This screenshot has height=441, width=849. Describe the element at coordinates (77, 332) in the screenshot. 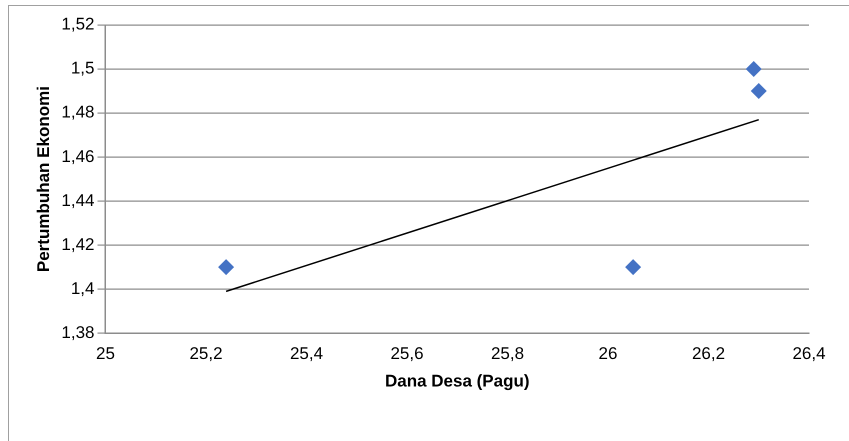

I see `y-tick-label: 1,38` at that location.